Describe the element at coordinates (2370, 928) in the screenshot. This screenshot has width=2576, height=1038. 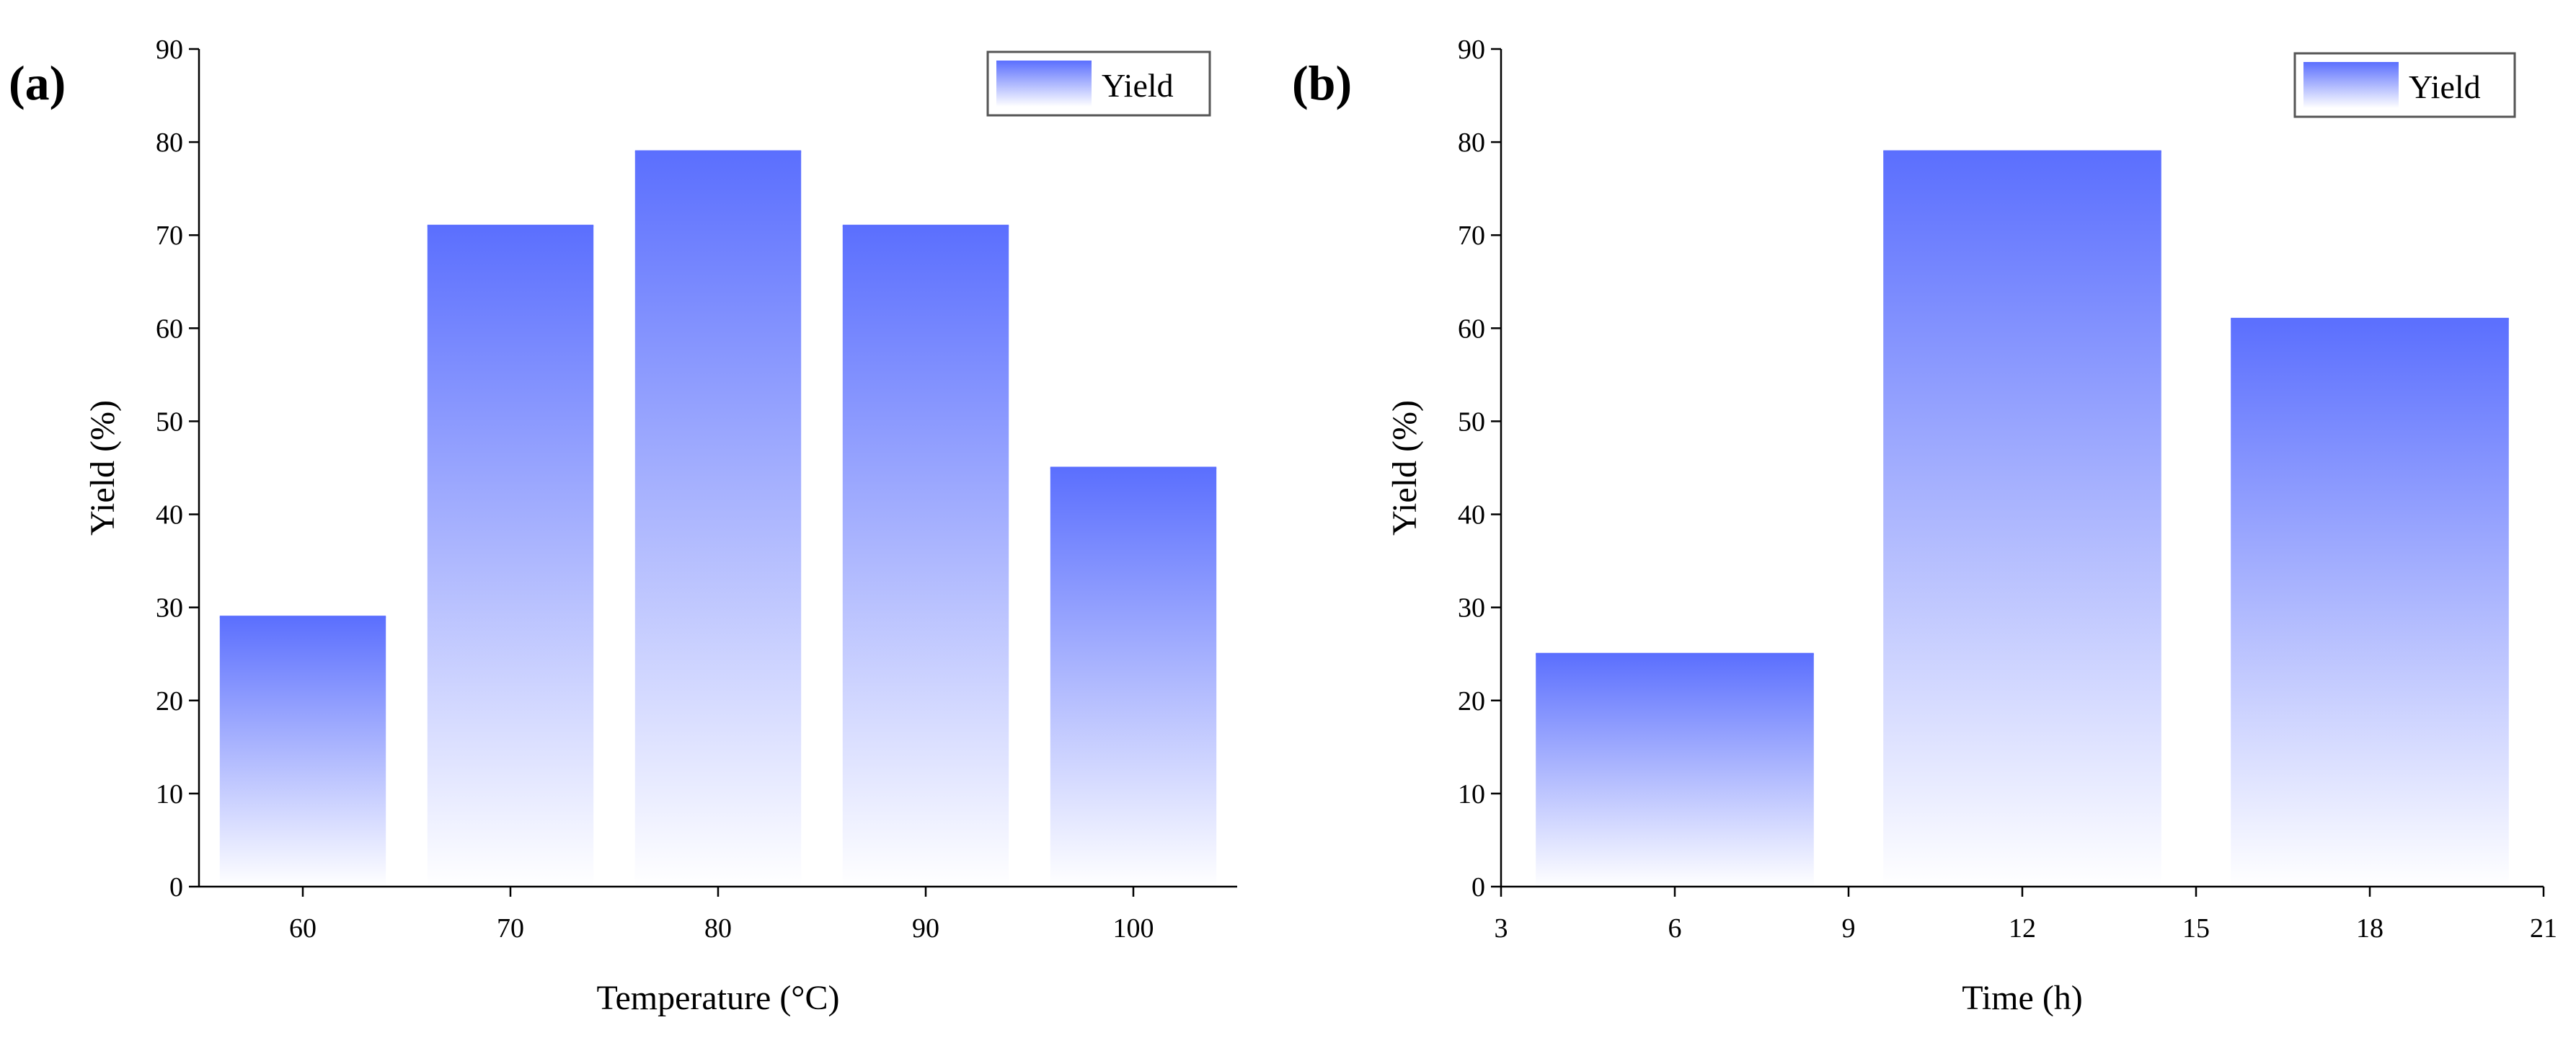
I see `x-tick-label: 18` at that location.